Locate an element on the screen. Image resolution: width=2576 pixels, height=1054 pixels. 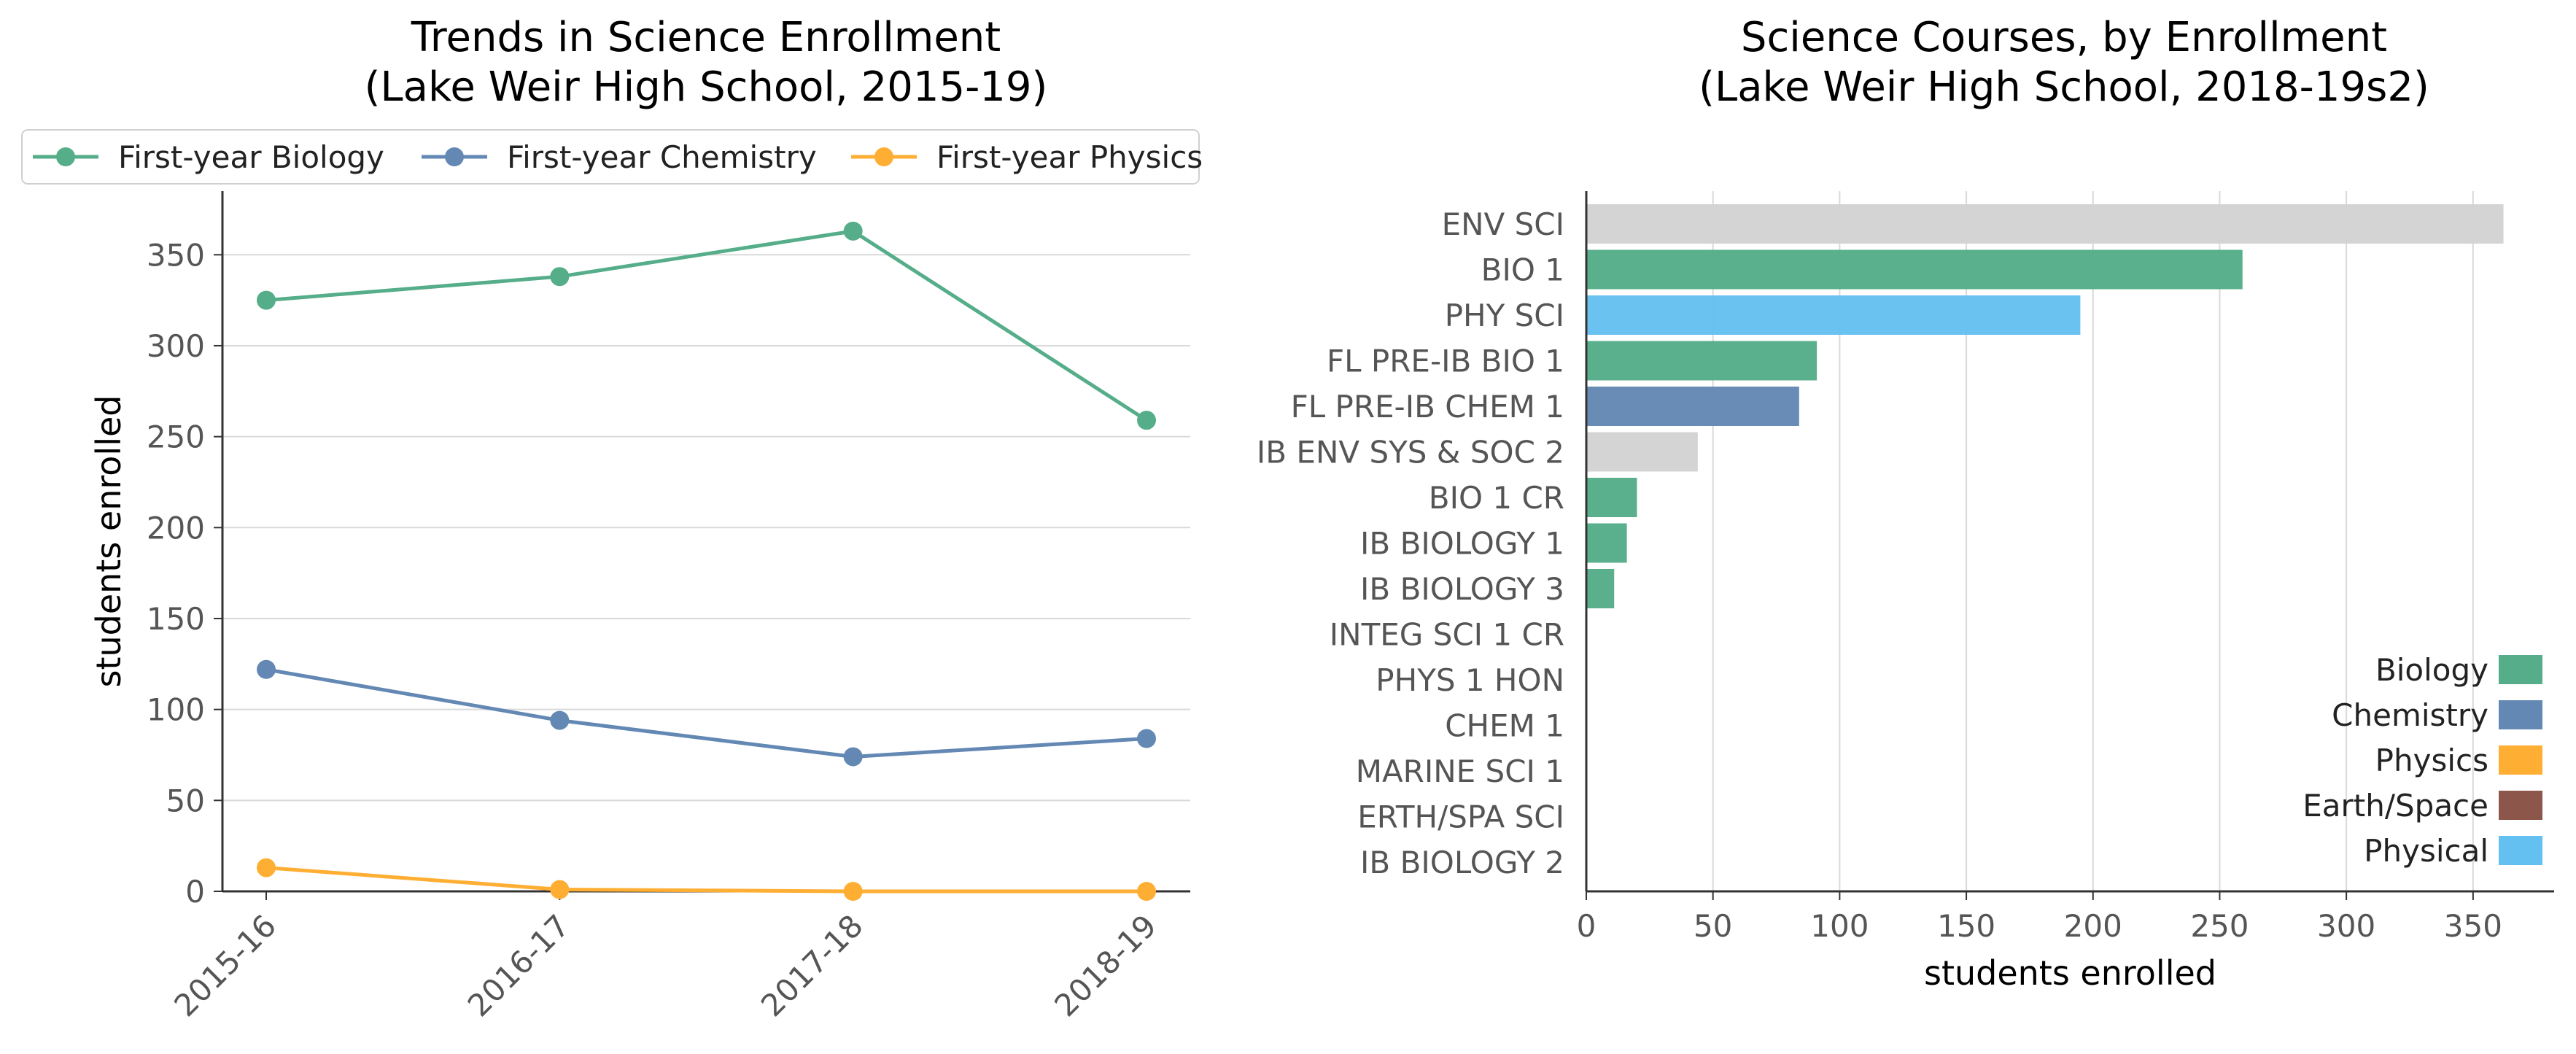
y-tick-label-integ-sci-1-cr: INTEG SCI 1 CR is located at coordinates (1447, 635).